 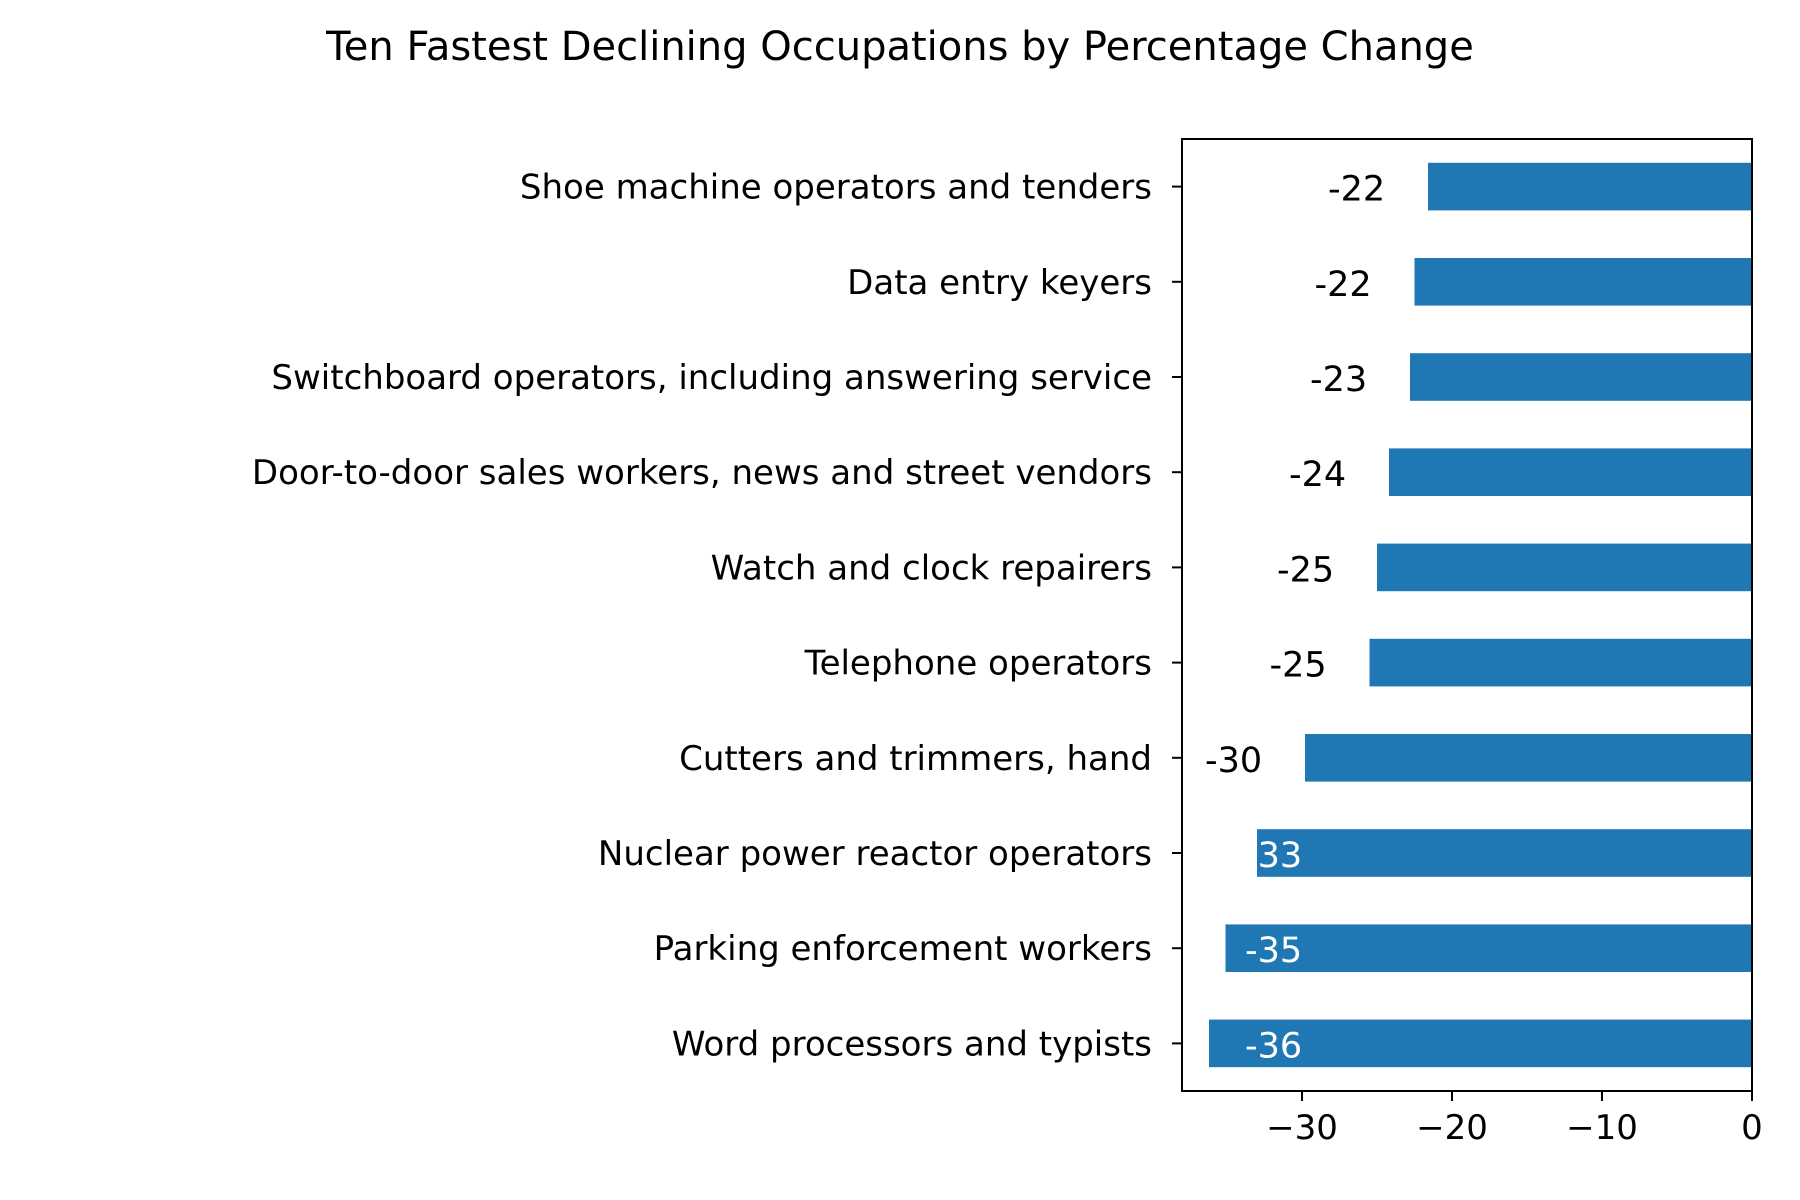 I want to click on y-tick-label: Watch and clock repairers, so click(x=931, y=568).